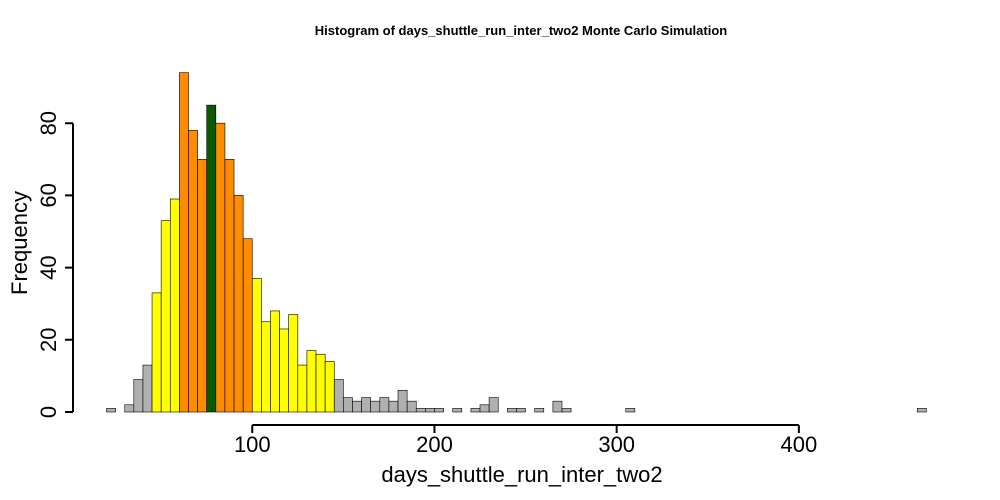  What do you see at coordinates (434, 444) in the screenshot?
I see `x-tick-label: 200` at bounding box center [434, 444].